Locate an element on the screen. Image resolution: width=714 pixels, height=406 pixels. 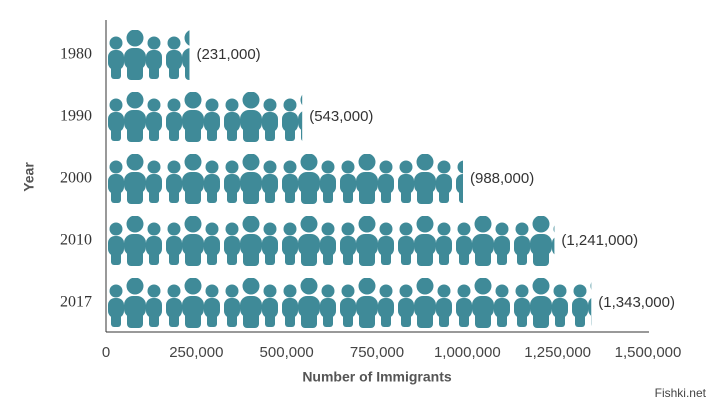
y-tick-label: 1990 is located at coordinates (76, 116).